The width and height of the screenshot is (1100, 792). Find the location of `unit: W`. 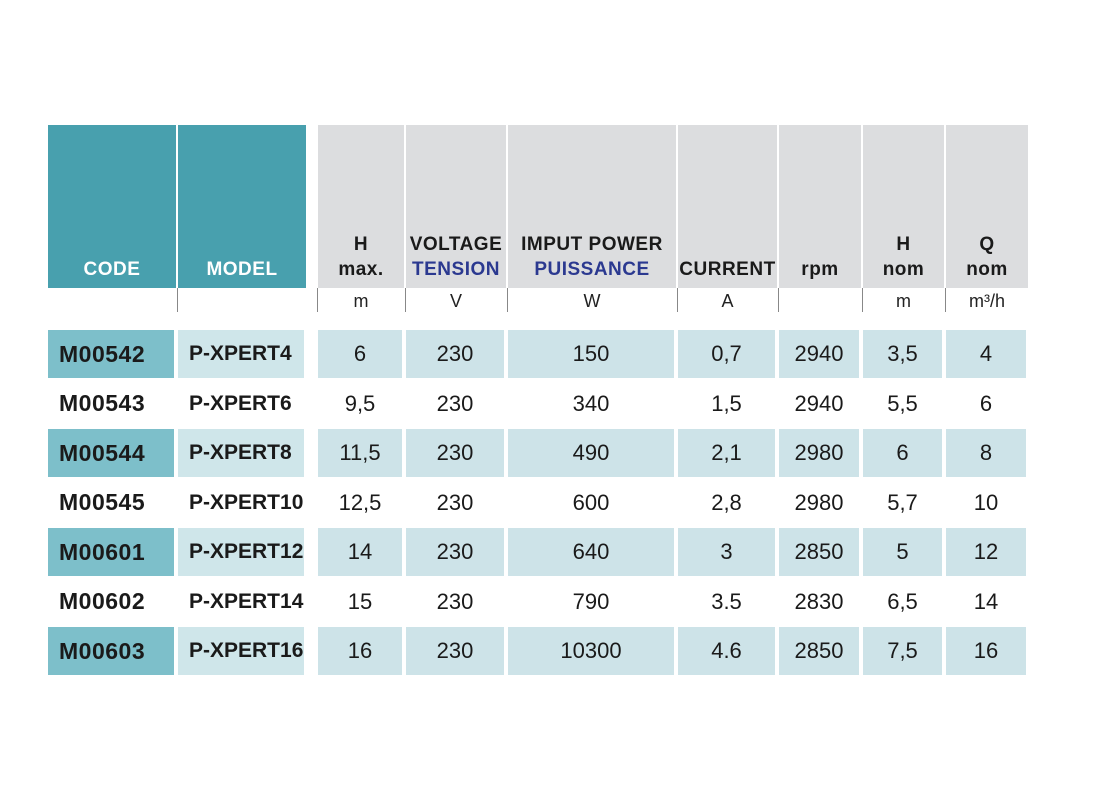

unit: W is located at coordinates (592, 300).